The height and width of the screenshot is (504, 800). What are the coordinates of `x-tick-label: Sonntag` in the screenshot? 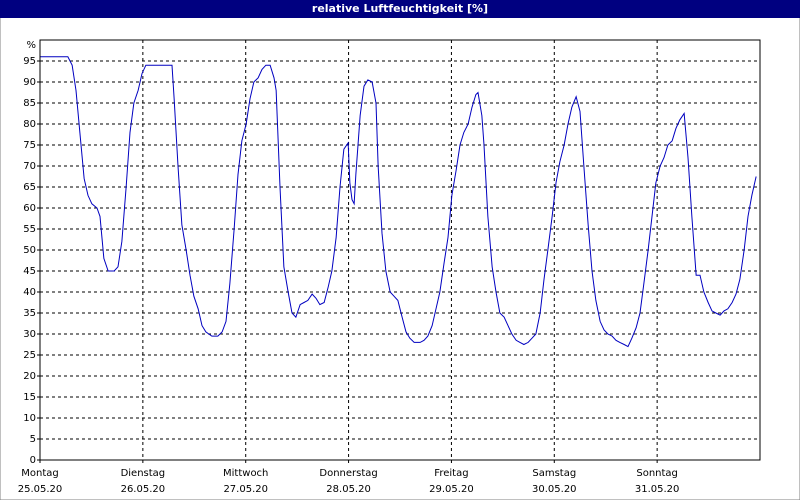 It's located at (657, 473).